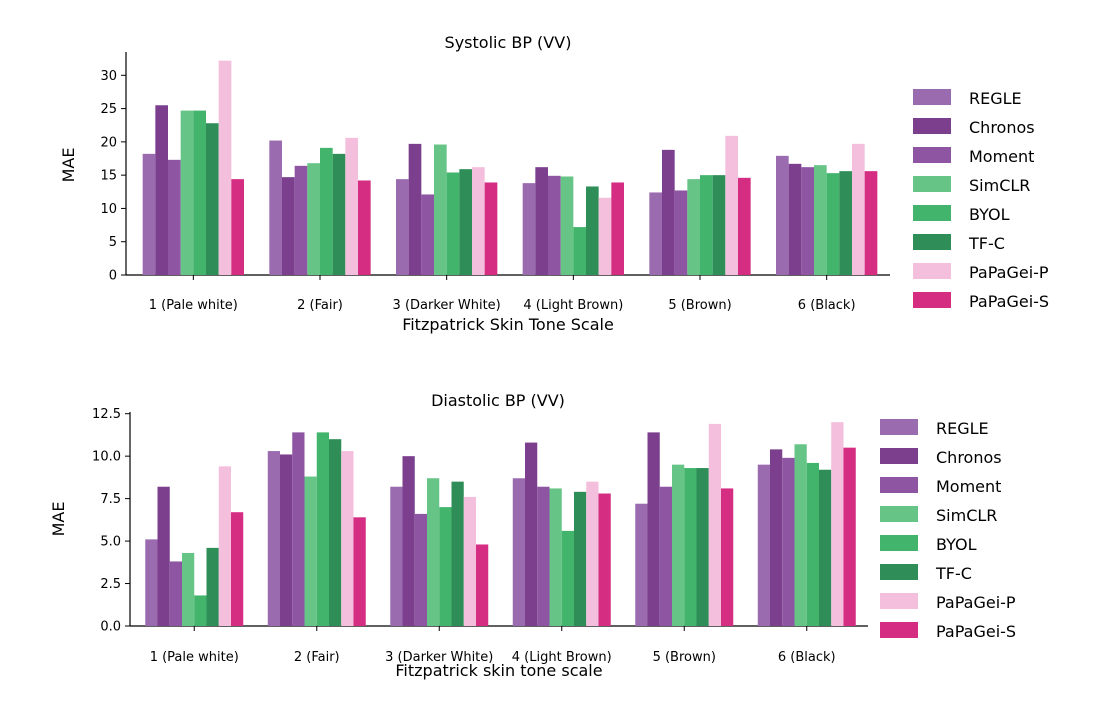 The image size is (1119, 724). What do you see at coordinates (106, 414) in the screenshot?
I see `y-tick-label: 12.5` at bounding box center [106, 414].